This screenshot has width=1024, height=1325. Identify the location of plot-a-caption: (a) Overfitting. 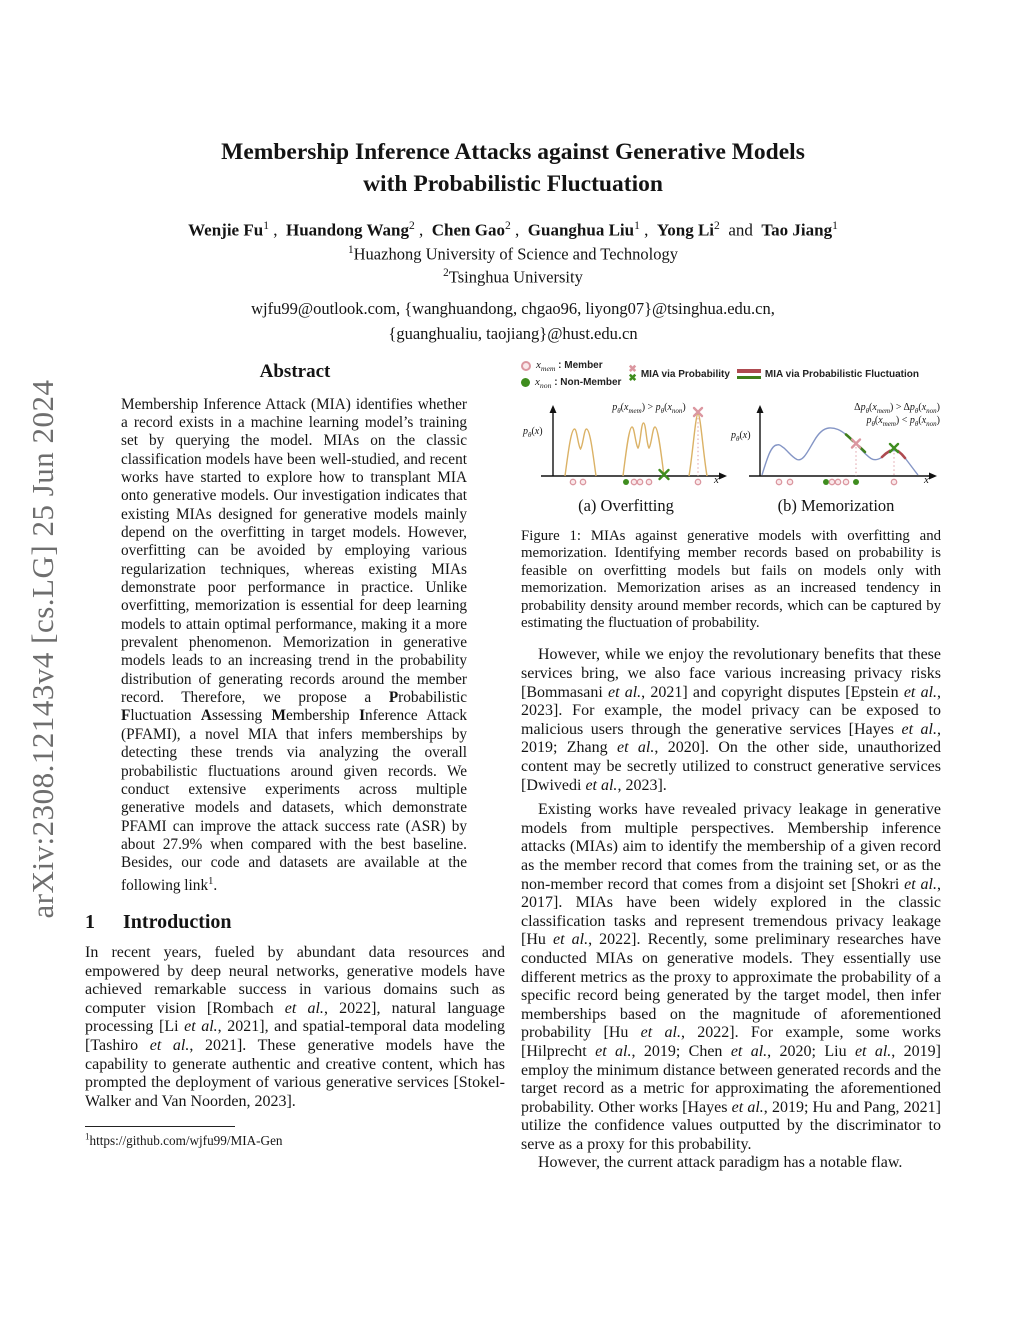
(626, 505).